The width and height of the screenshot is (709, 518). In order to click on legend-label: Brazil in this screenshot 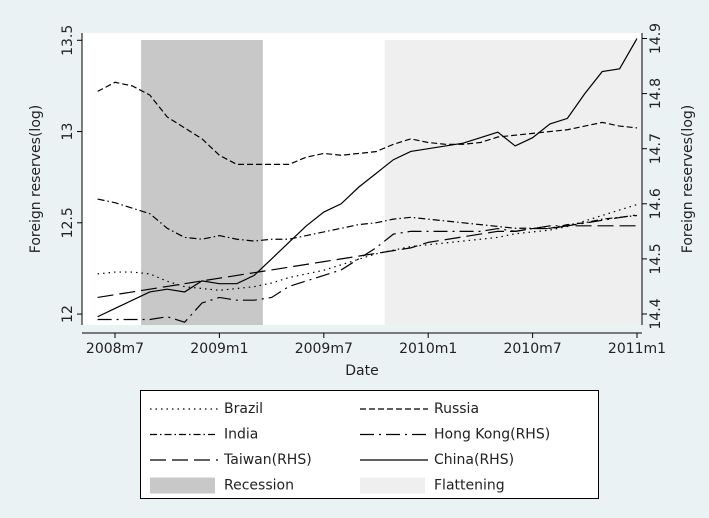, I will do `click(243, 409)`.